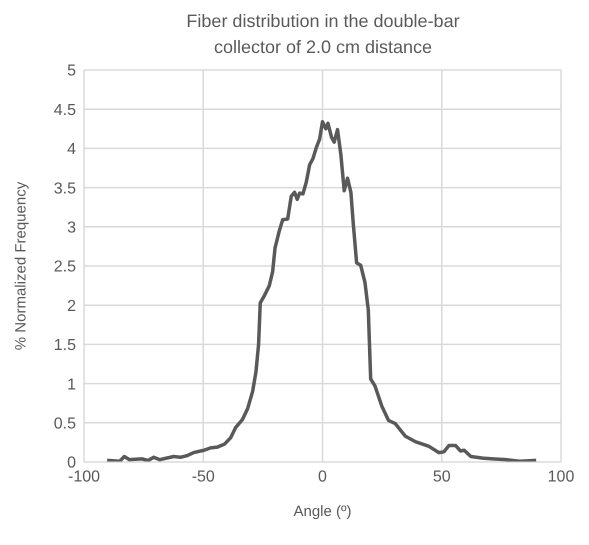 Image resolution: width=589 pixels, height=545 pixels. What do you see at coordinates (71, 227) in the screenshot?
I see `y-tick-label: 3` at bounding box center [71, 227].